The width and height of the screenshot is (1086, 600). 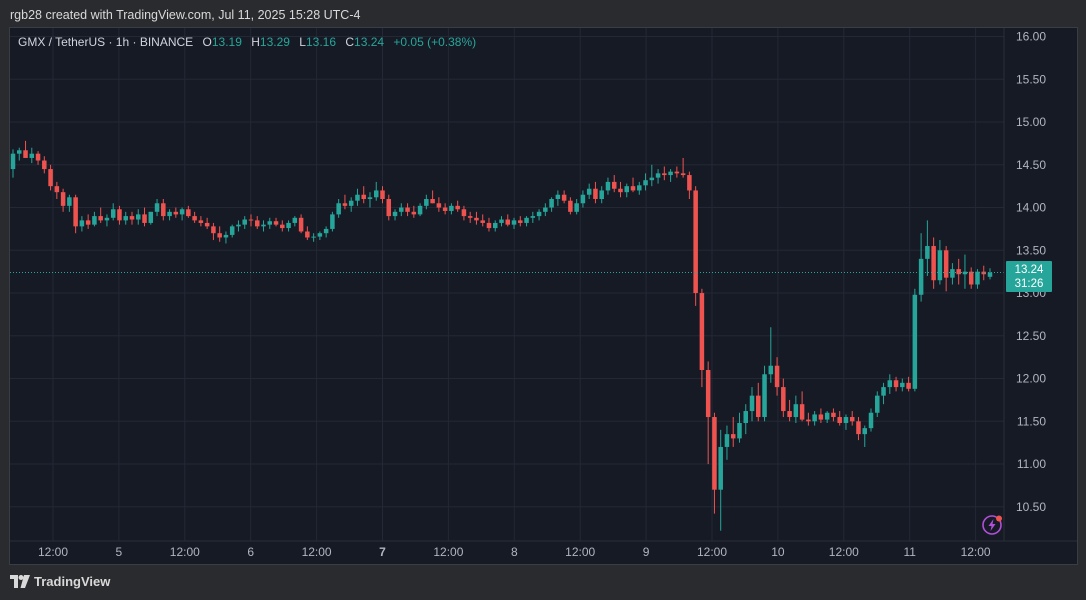 I want to click on y-tick-label: 10.50, so click(x=1031, y=507).